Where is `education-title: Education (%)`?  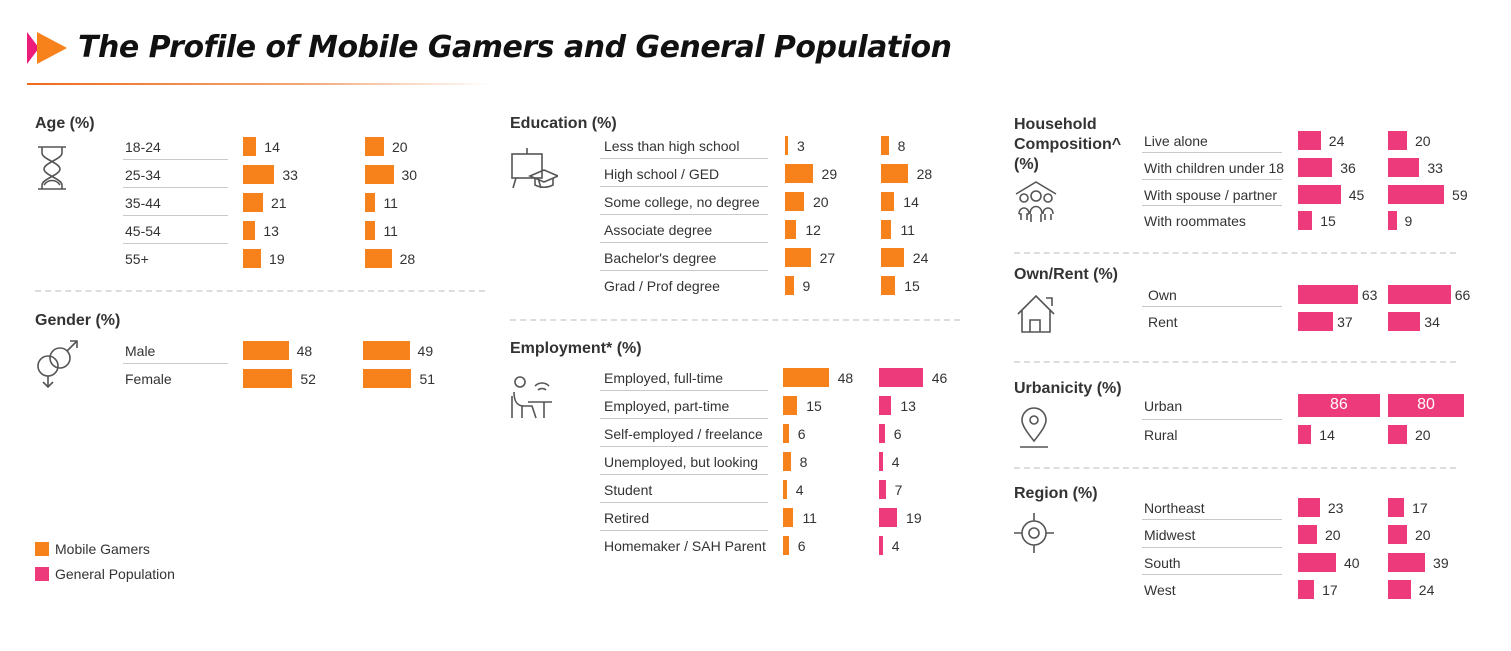
education-title: Education (%) is located at coordinates (563, 123).